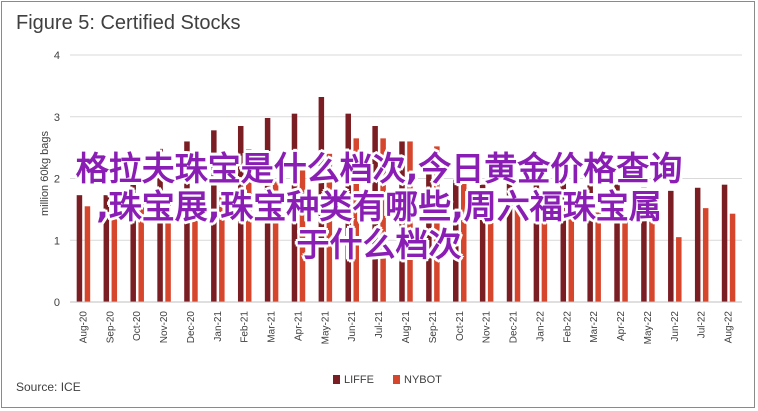  What do you see at coordinates (487, 327) in the screenshot?
I see `x-tick-label: Nov-21` at bounding box center [487, 327].